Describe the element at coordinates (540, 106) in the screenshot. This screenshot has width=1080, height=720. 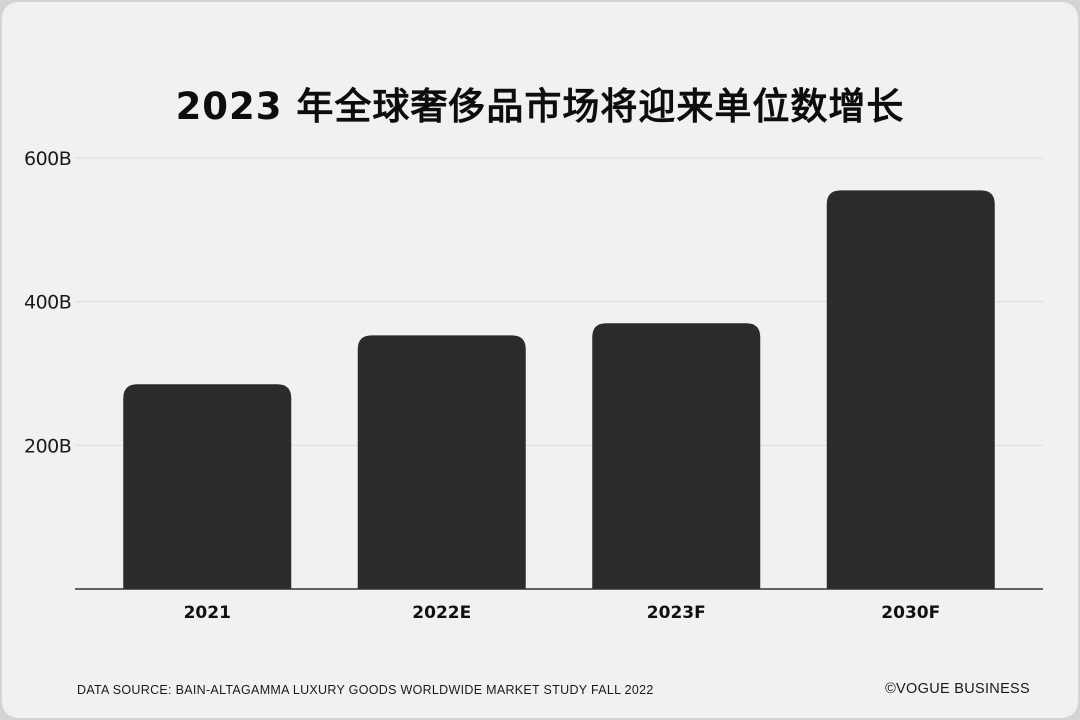
I see `chart-title: 2023 年全球奢侈品市场将迎来单位数增长` at that location.